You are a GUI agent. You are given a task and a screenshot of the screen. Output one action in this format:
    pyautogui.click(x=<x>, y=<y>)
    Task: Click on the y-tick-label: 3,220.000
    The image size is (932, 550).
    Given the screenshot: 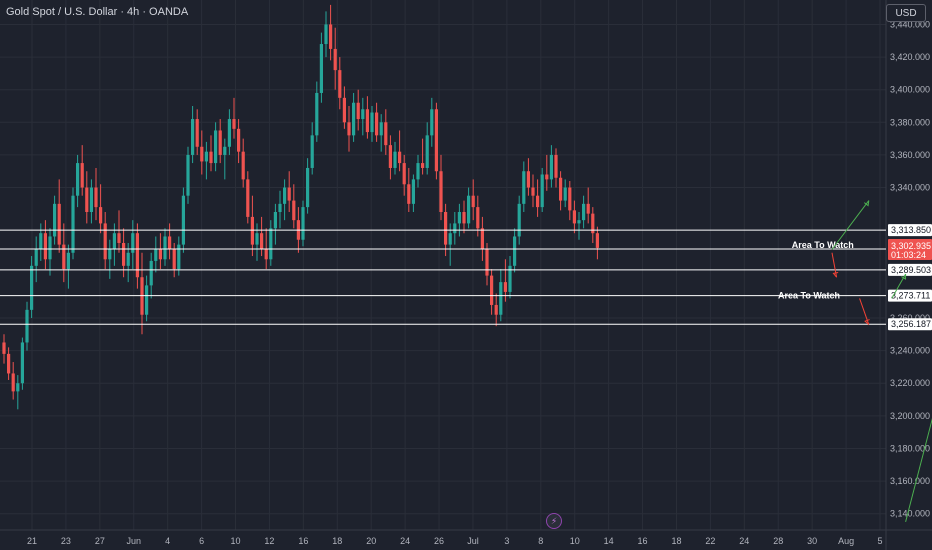 What is the action you would take?
    pyautogui.click(x=910, y=383)
    